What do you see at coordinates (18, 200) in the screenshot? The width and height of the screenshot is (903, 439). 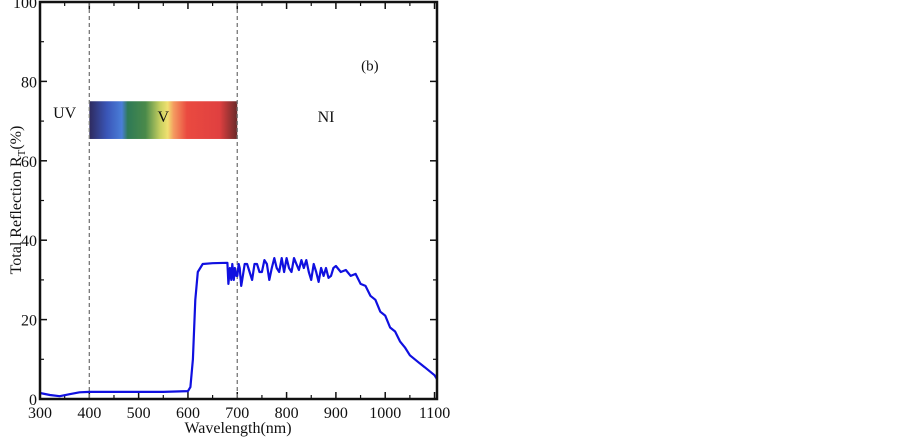 I see `y-axis-label: Total Reflection RT(%)` at bounding box center [18, 200].